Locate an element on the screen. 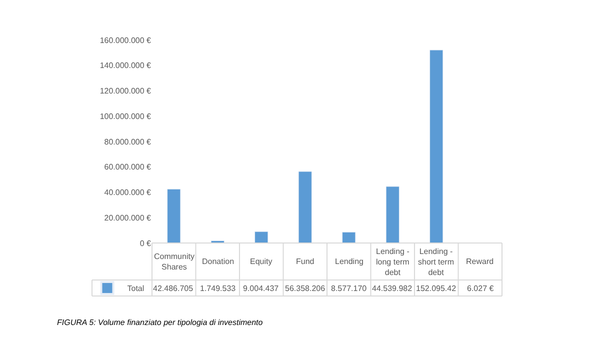  data-label: 44.539.982 is located at coordinates (392, 288).